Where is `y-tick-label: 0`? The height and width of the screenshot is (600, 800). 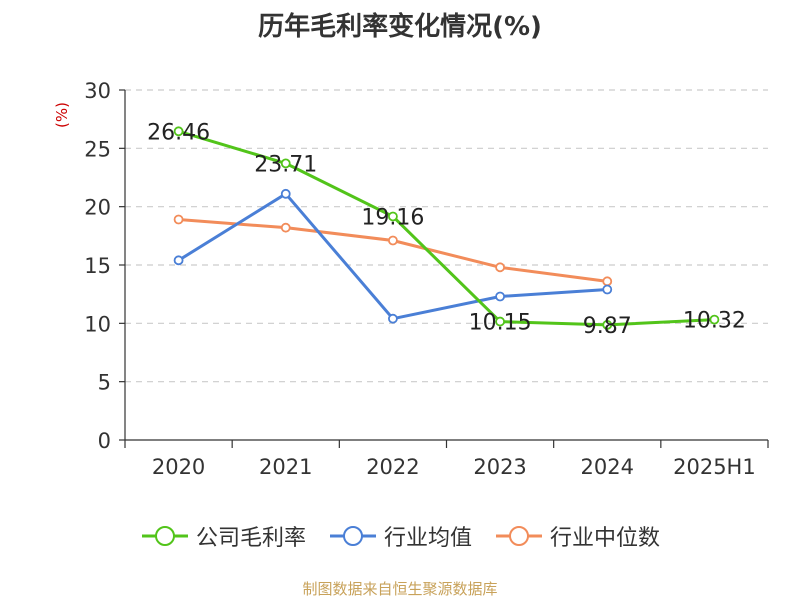
y-tick-label: 0 is located at coordinates (104, 441).